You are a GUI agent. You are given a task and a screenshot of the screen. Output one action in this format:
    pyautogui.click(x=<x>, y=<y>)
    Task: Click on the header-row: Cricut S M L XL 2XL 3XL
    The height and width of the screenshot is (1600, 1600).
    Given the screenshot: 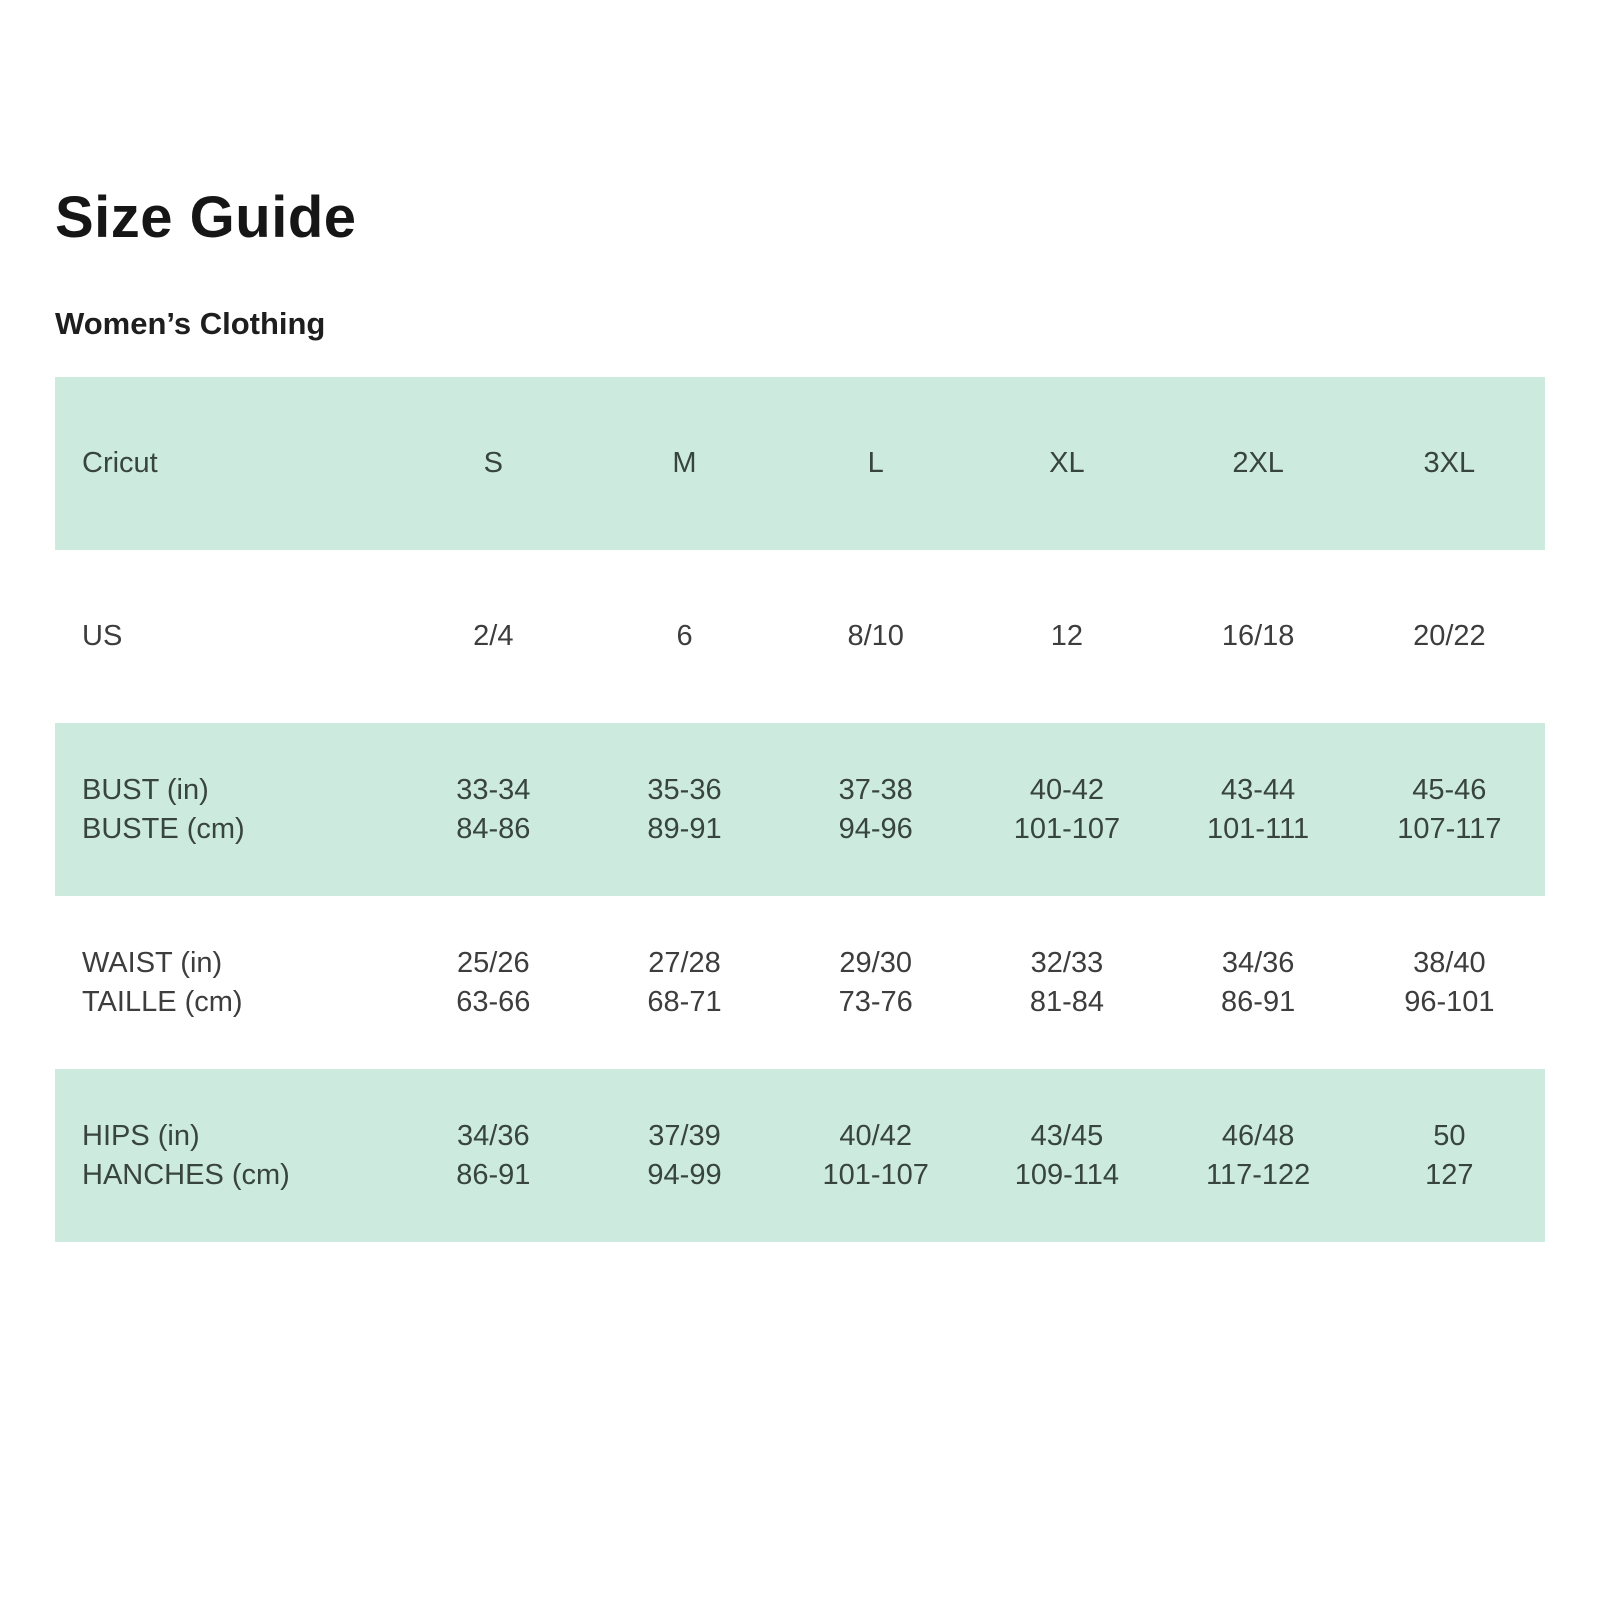 What is the action you would take?
    pyautogui.click(x=800, y=464)
    